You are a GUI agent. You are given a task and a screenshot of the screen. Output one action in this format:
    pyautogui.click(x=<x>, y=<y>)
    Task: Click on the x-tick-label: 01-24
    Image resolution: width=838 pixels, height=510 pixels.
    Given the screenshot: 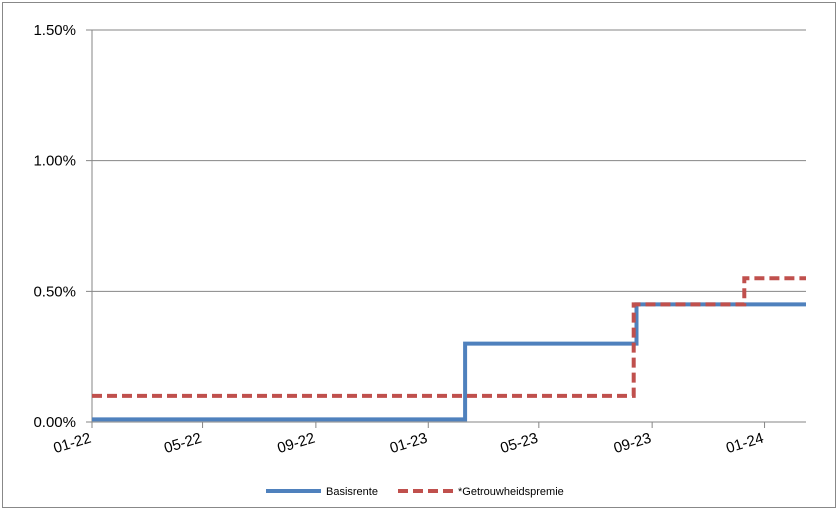 What is the action you would take?
    pyautogui.click(x=745, y=443)
    